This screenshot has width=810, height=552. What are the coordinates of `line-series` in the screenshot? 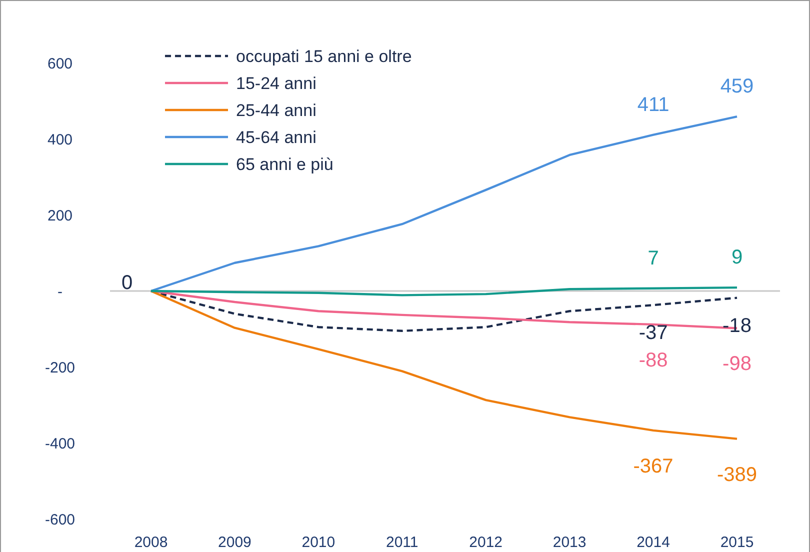 It's located at (444, 291).